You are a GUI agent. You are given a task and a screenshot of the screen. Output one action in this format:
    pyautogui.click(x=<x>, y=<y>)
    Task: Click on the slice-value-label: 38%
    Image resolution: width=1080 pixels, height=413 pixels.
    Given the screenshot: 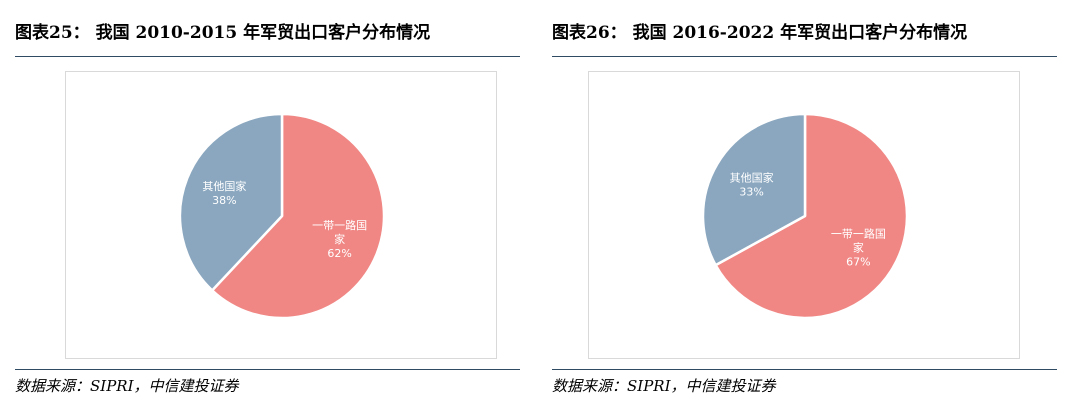 What is the action you would take?
    pyautogui.click(x=224, y=200)
    